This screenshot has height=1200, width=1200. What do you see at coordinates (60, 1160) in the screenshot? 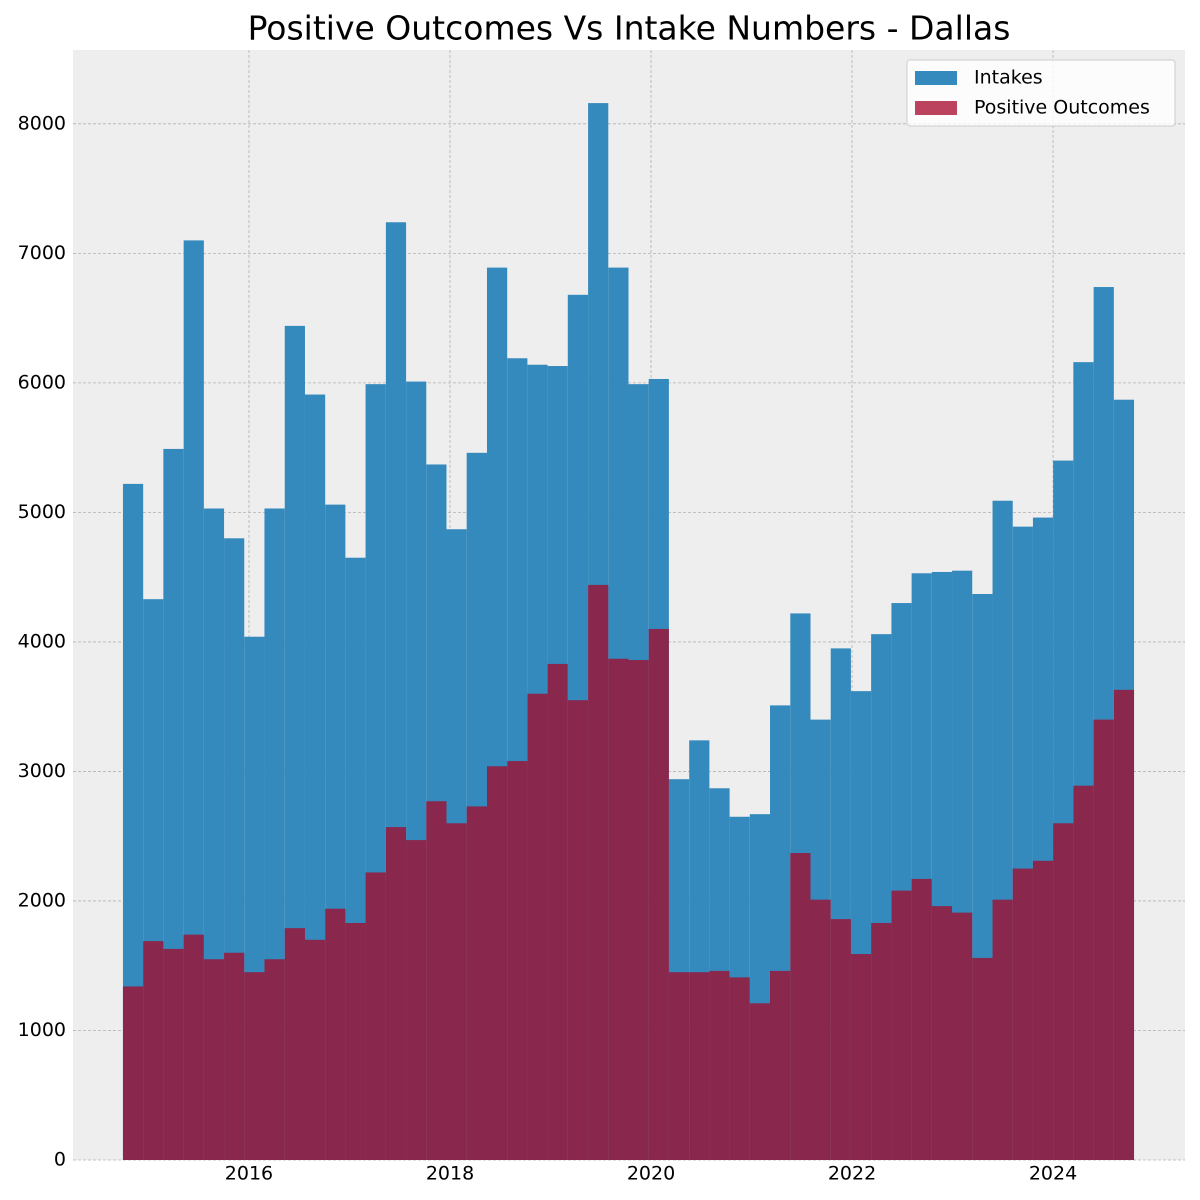
I see `y-tick-label: 0` at bounding box center [60, 1160].